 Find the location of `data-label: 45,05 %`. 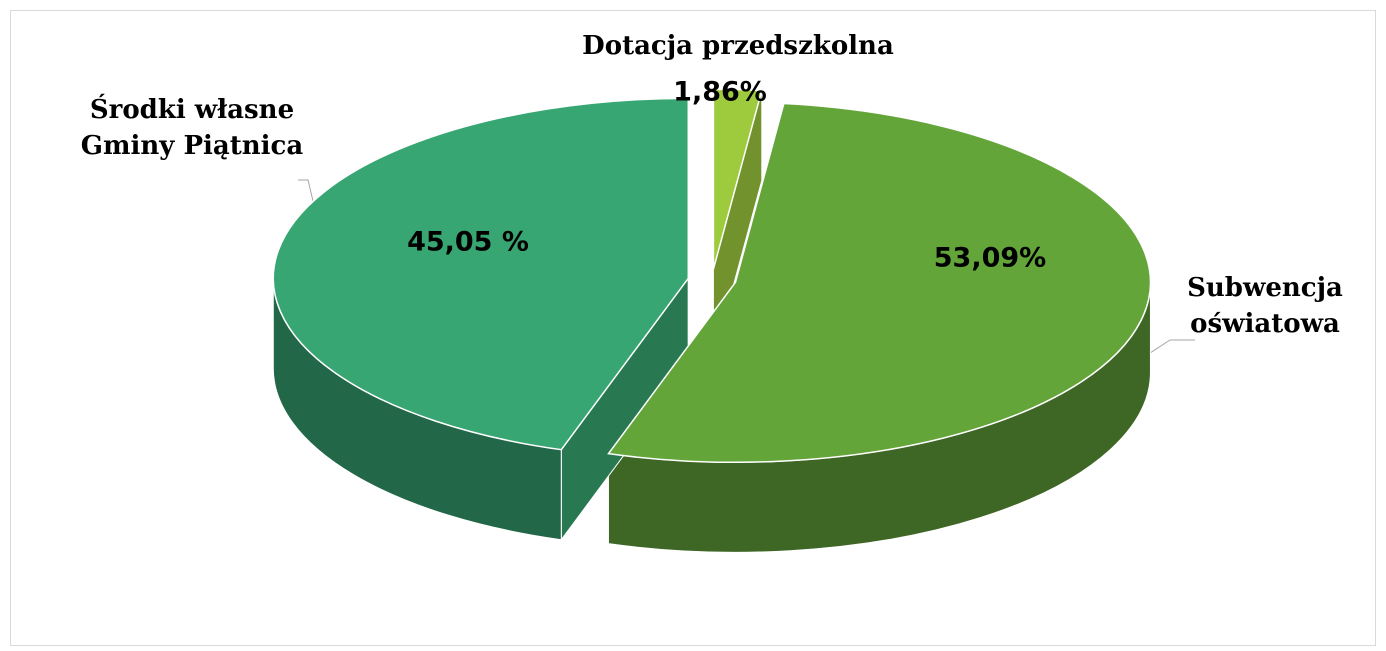

data-label: 45,05 % is located at coordinates (468, 242).